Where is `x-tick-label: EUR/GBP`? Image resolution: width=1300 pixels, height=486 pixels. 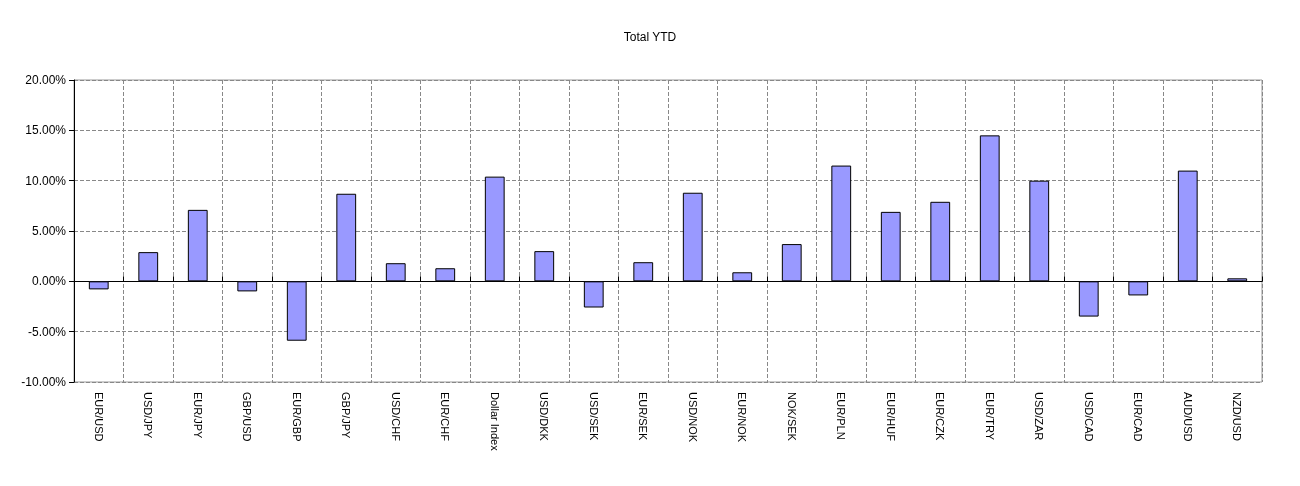 x-tick-label: EUR/GBP is located at coordinates (296, 417).